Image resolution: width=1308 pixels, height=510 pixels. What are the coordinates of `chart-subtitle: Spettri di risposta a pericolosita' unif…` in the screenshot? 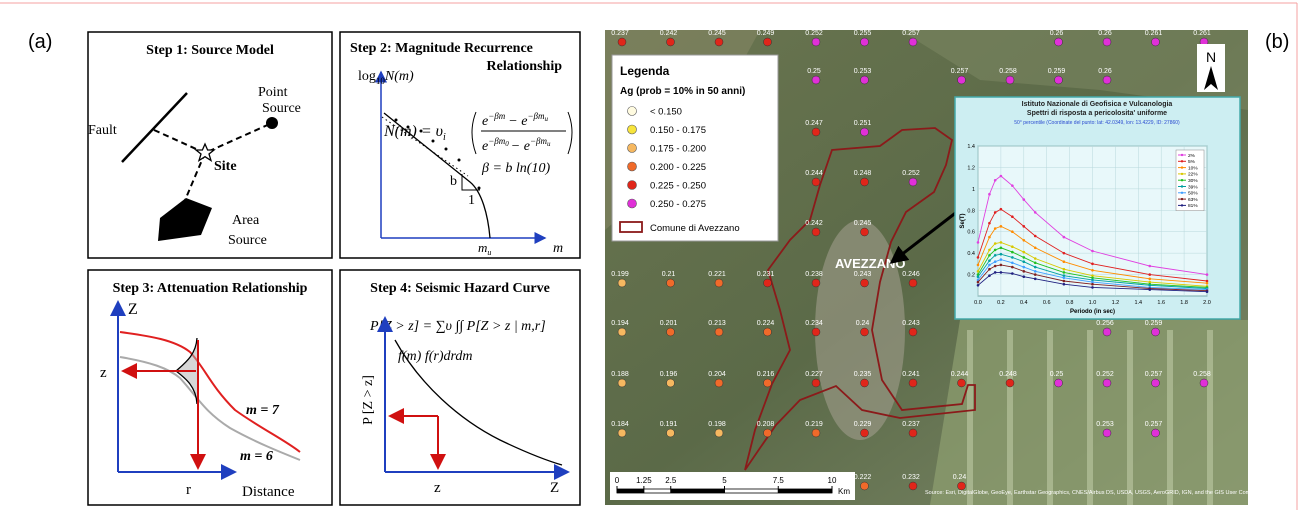 It's located at (1097, 113).